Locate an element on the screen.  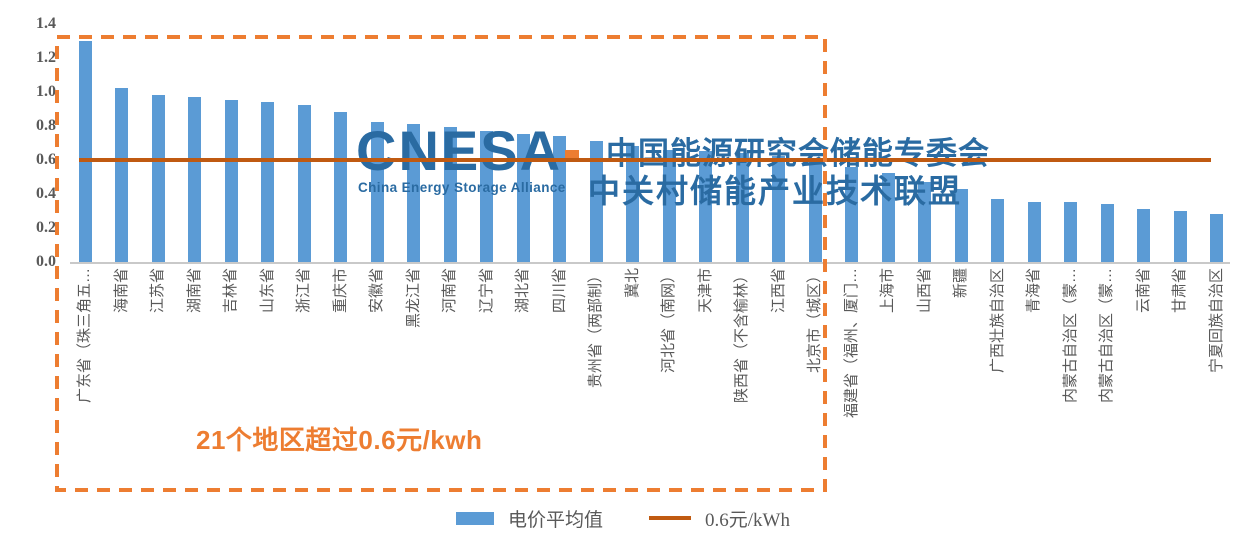
x-axis-label: 重庆市 is located at coordinates (340, 291).